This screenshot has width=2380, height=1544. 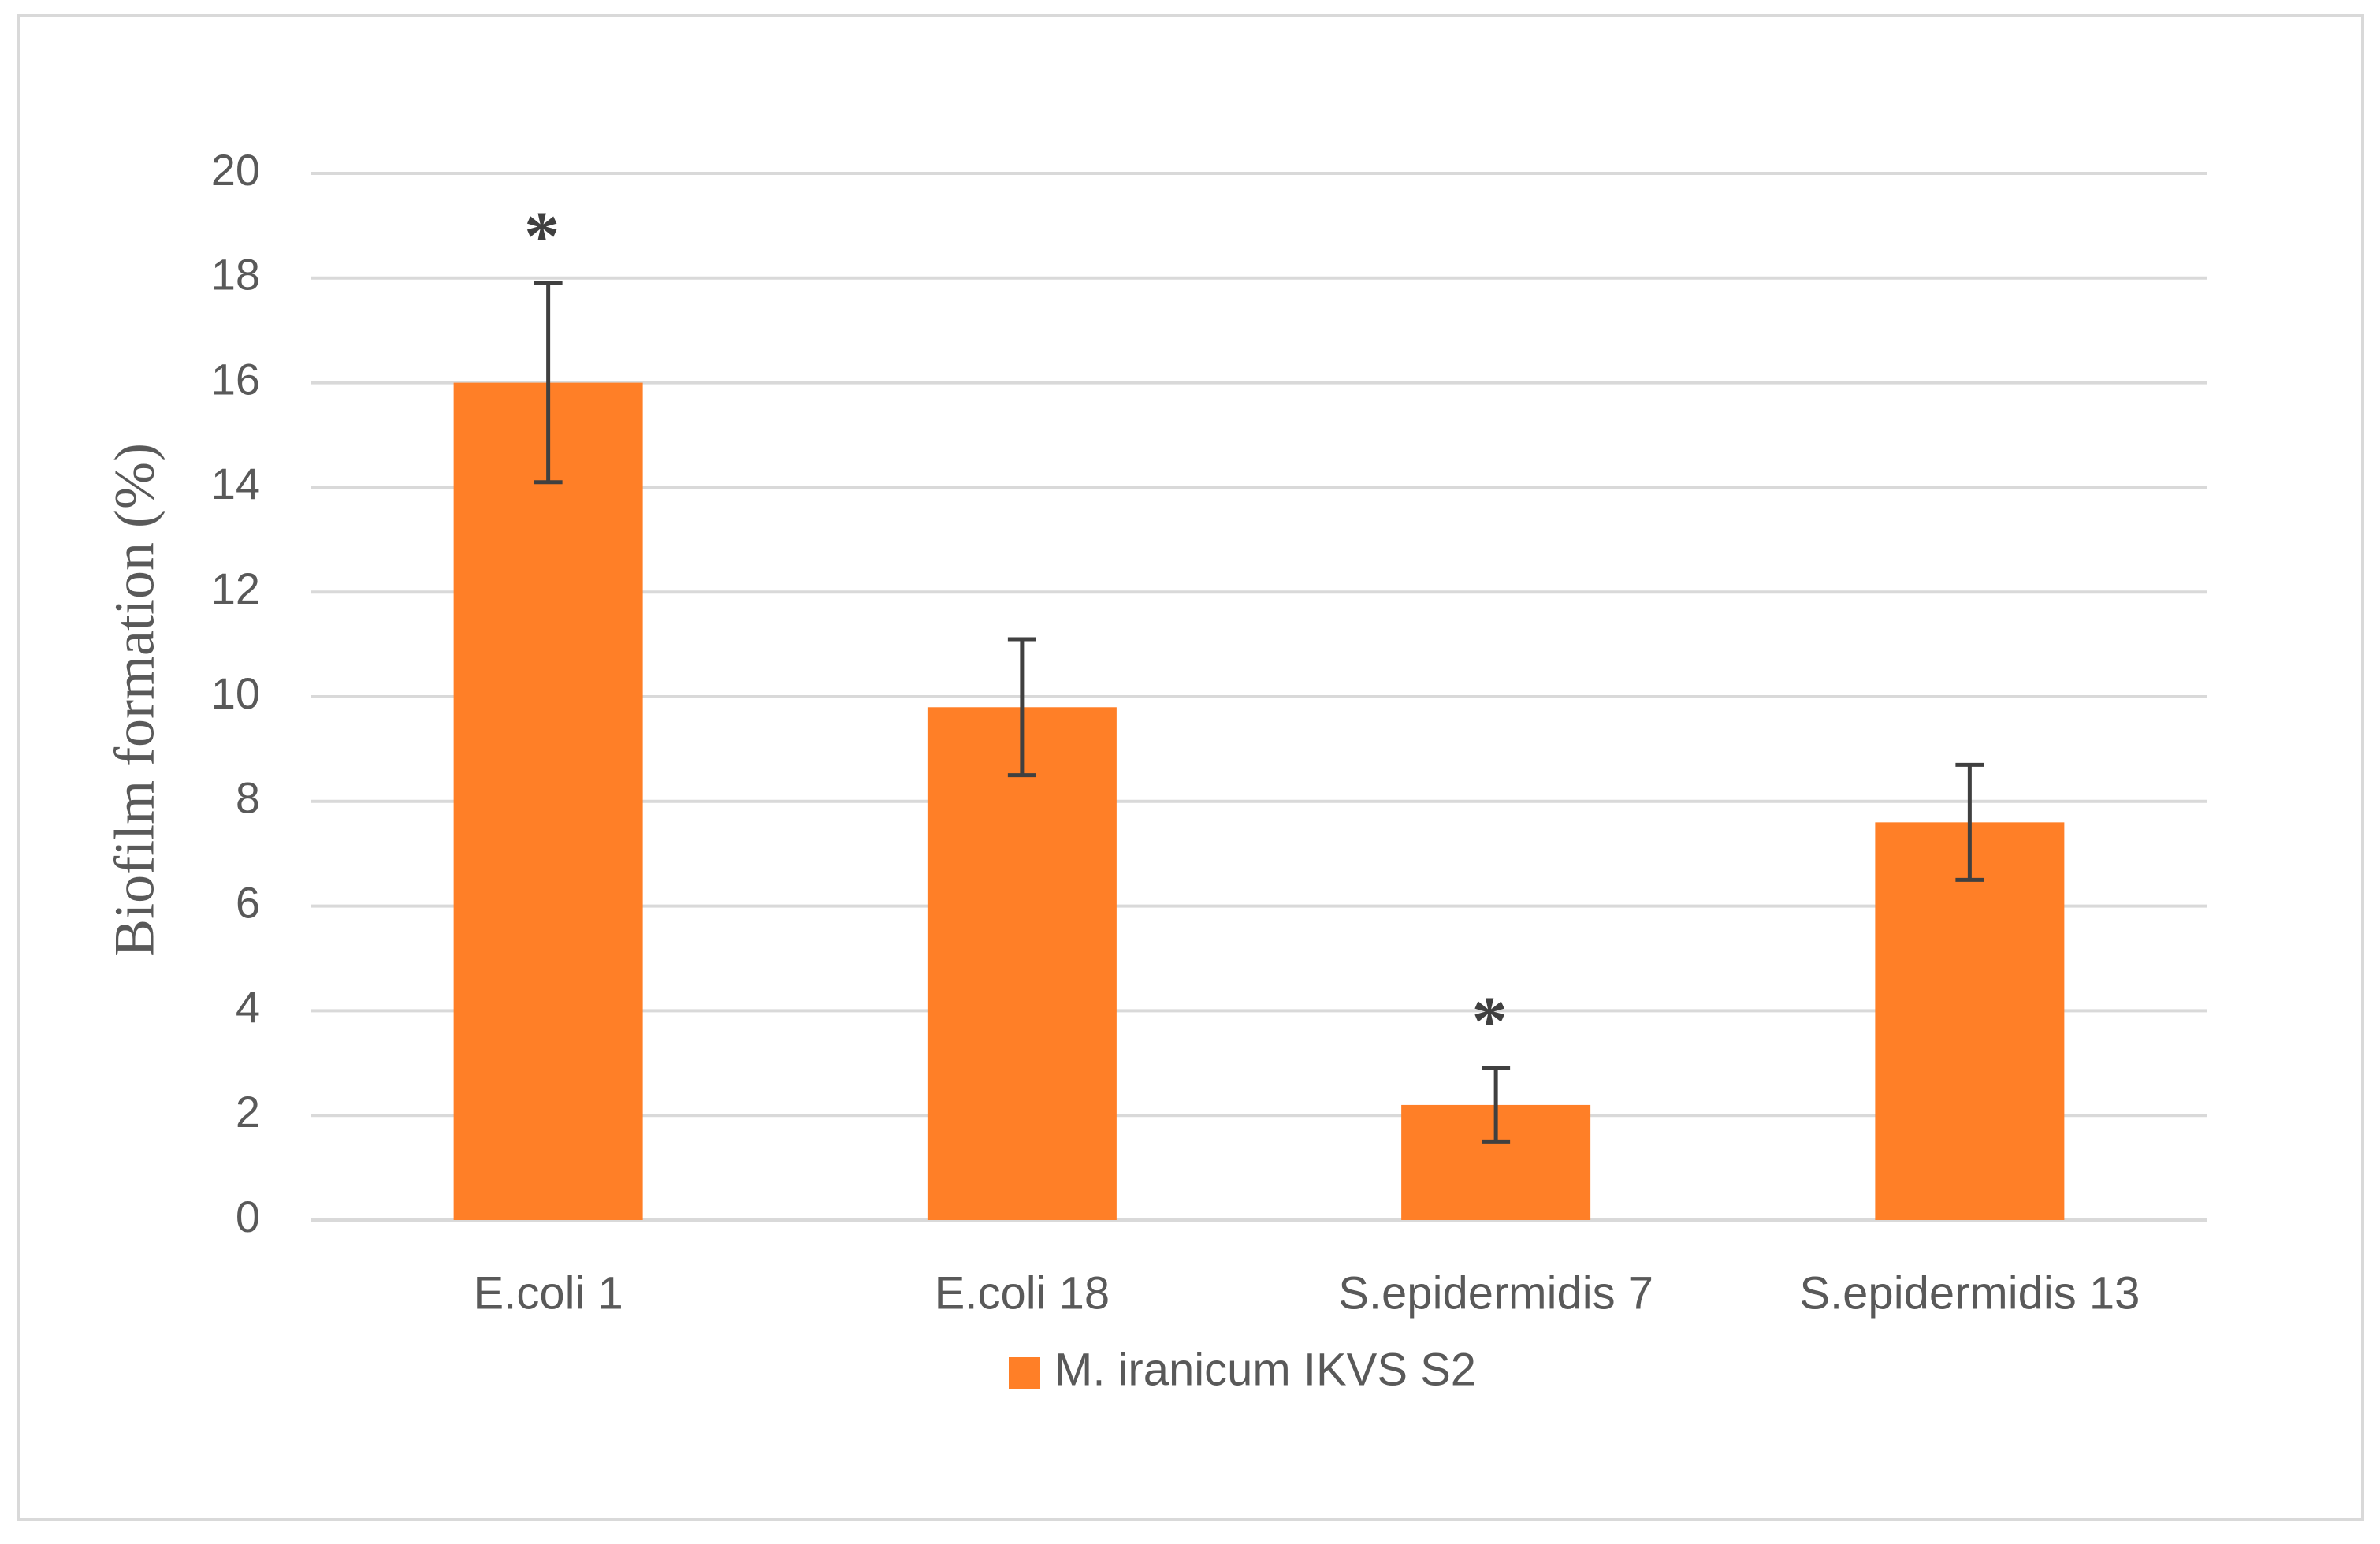 I want to click on y-tick-label: 12, so click(x=235, y=588).